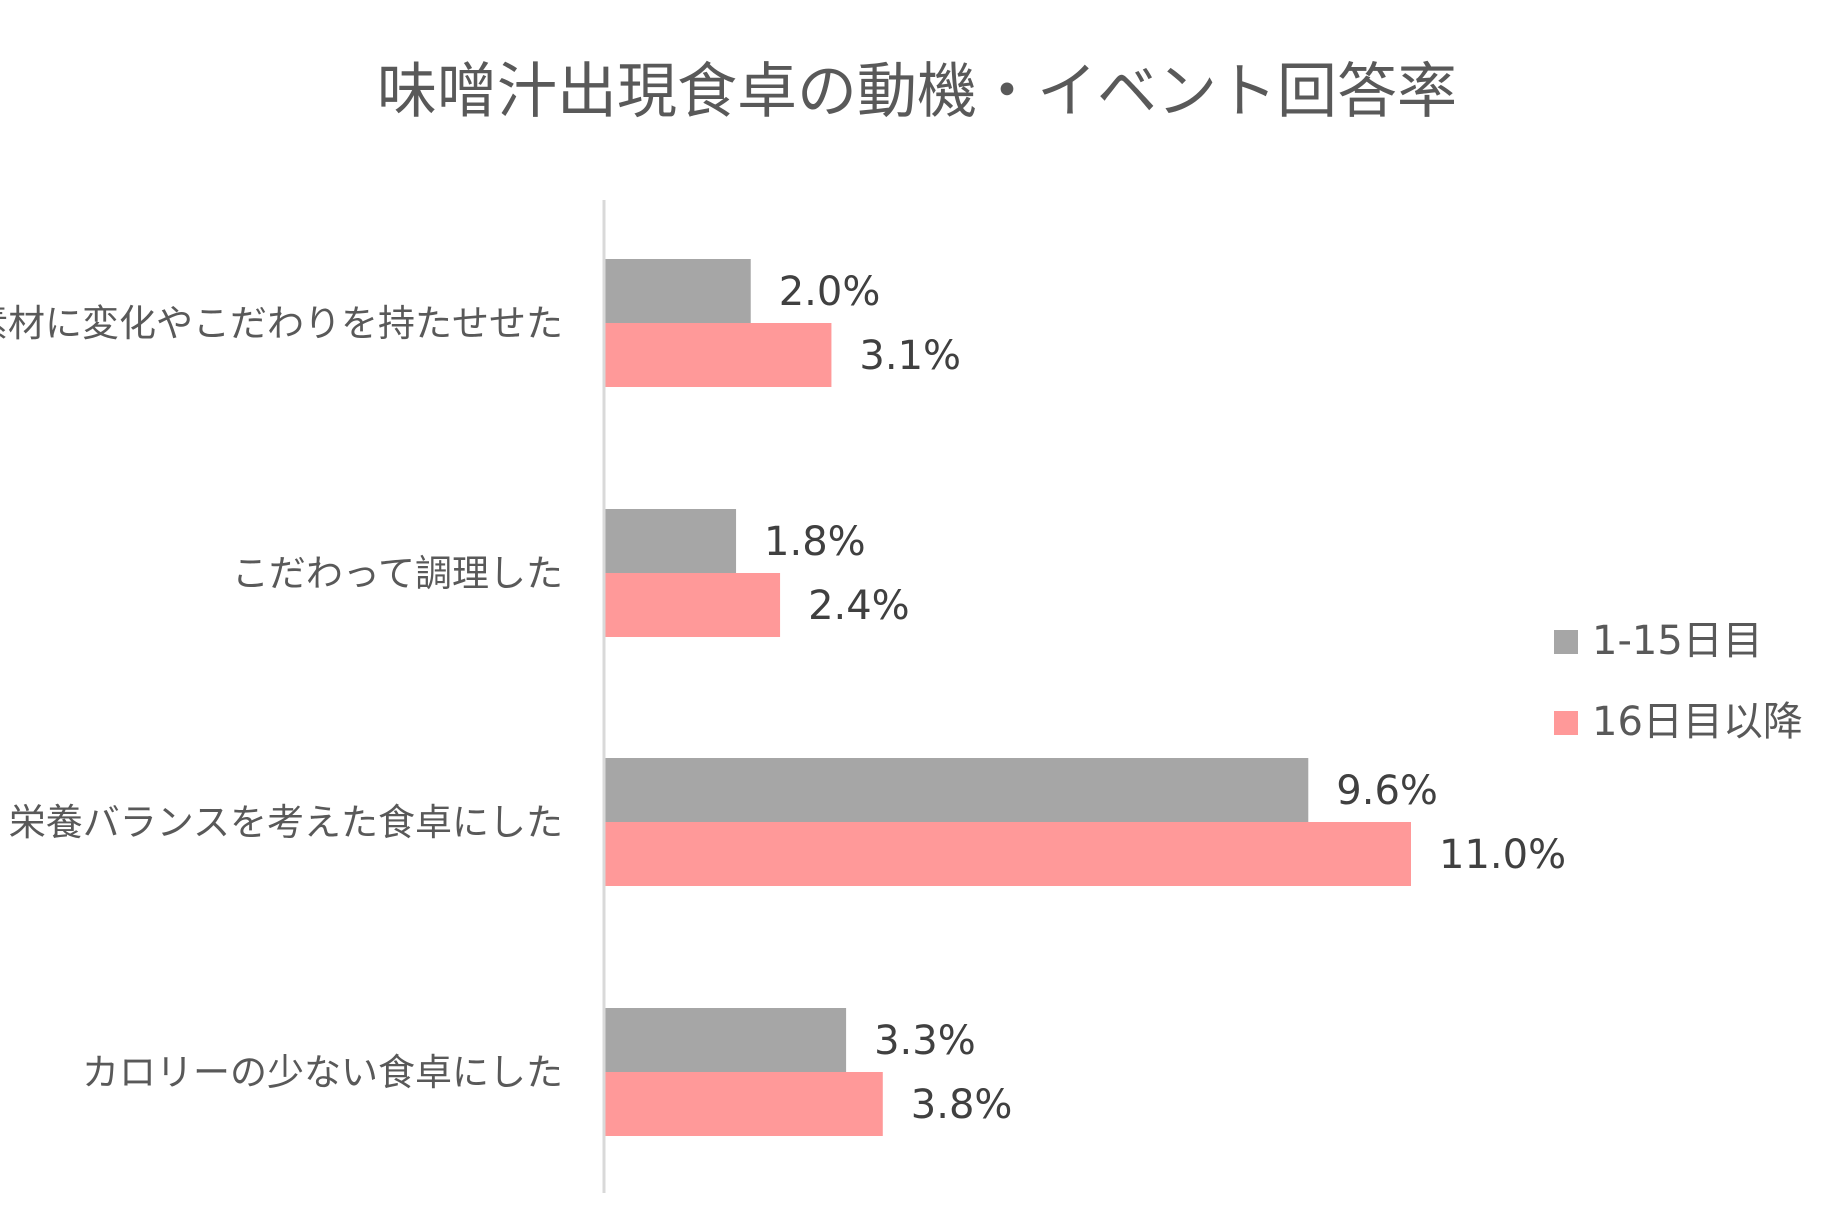 The image size is (1835, 1231). I want to click on data-label: 2.4%, so click(859, 606).